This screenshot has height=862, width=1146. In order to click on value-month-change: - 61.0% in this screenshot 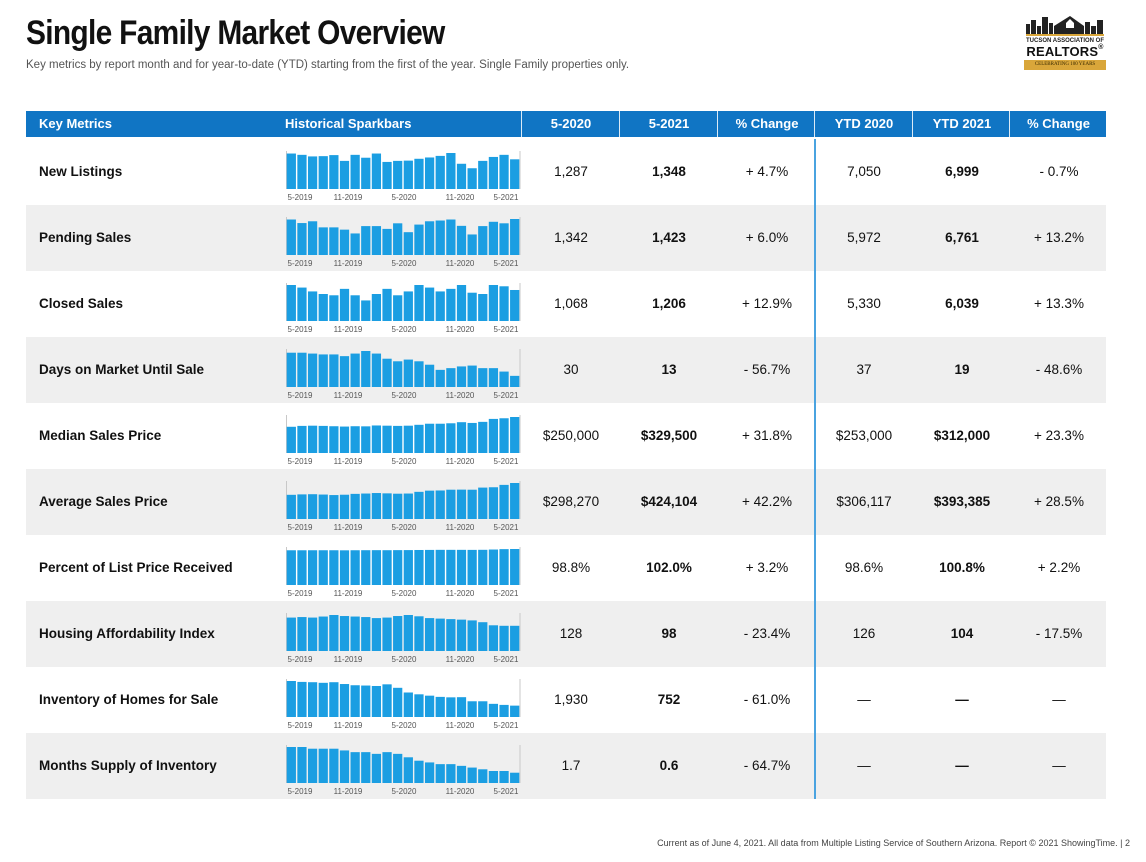, I will do `click(767, 699)`.